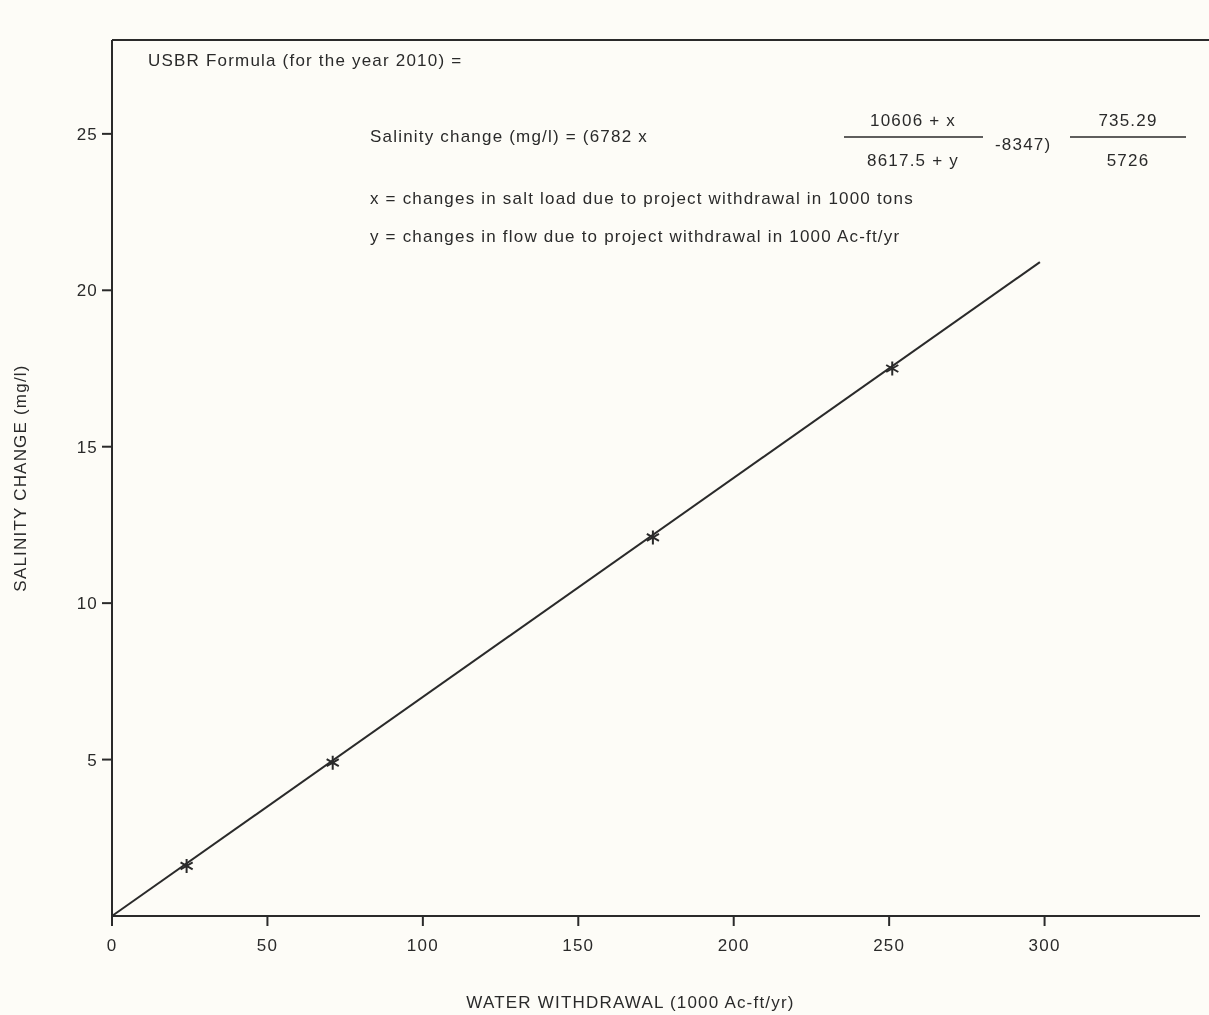 The image size is (1209, 1015). What do you see at coordinates (92, 760) in the screenshot?
I see `y-tick-label: 5` at bounding box center [92, 760].